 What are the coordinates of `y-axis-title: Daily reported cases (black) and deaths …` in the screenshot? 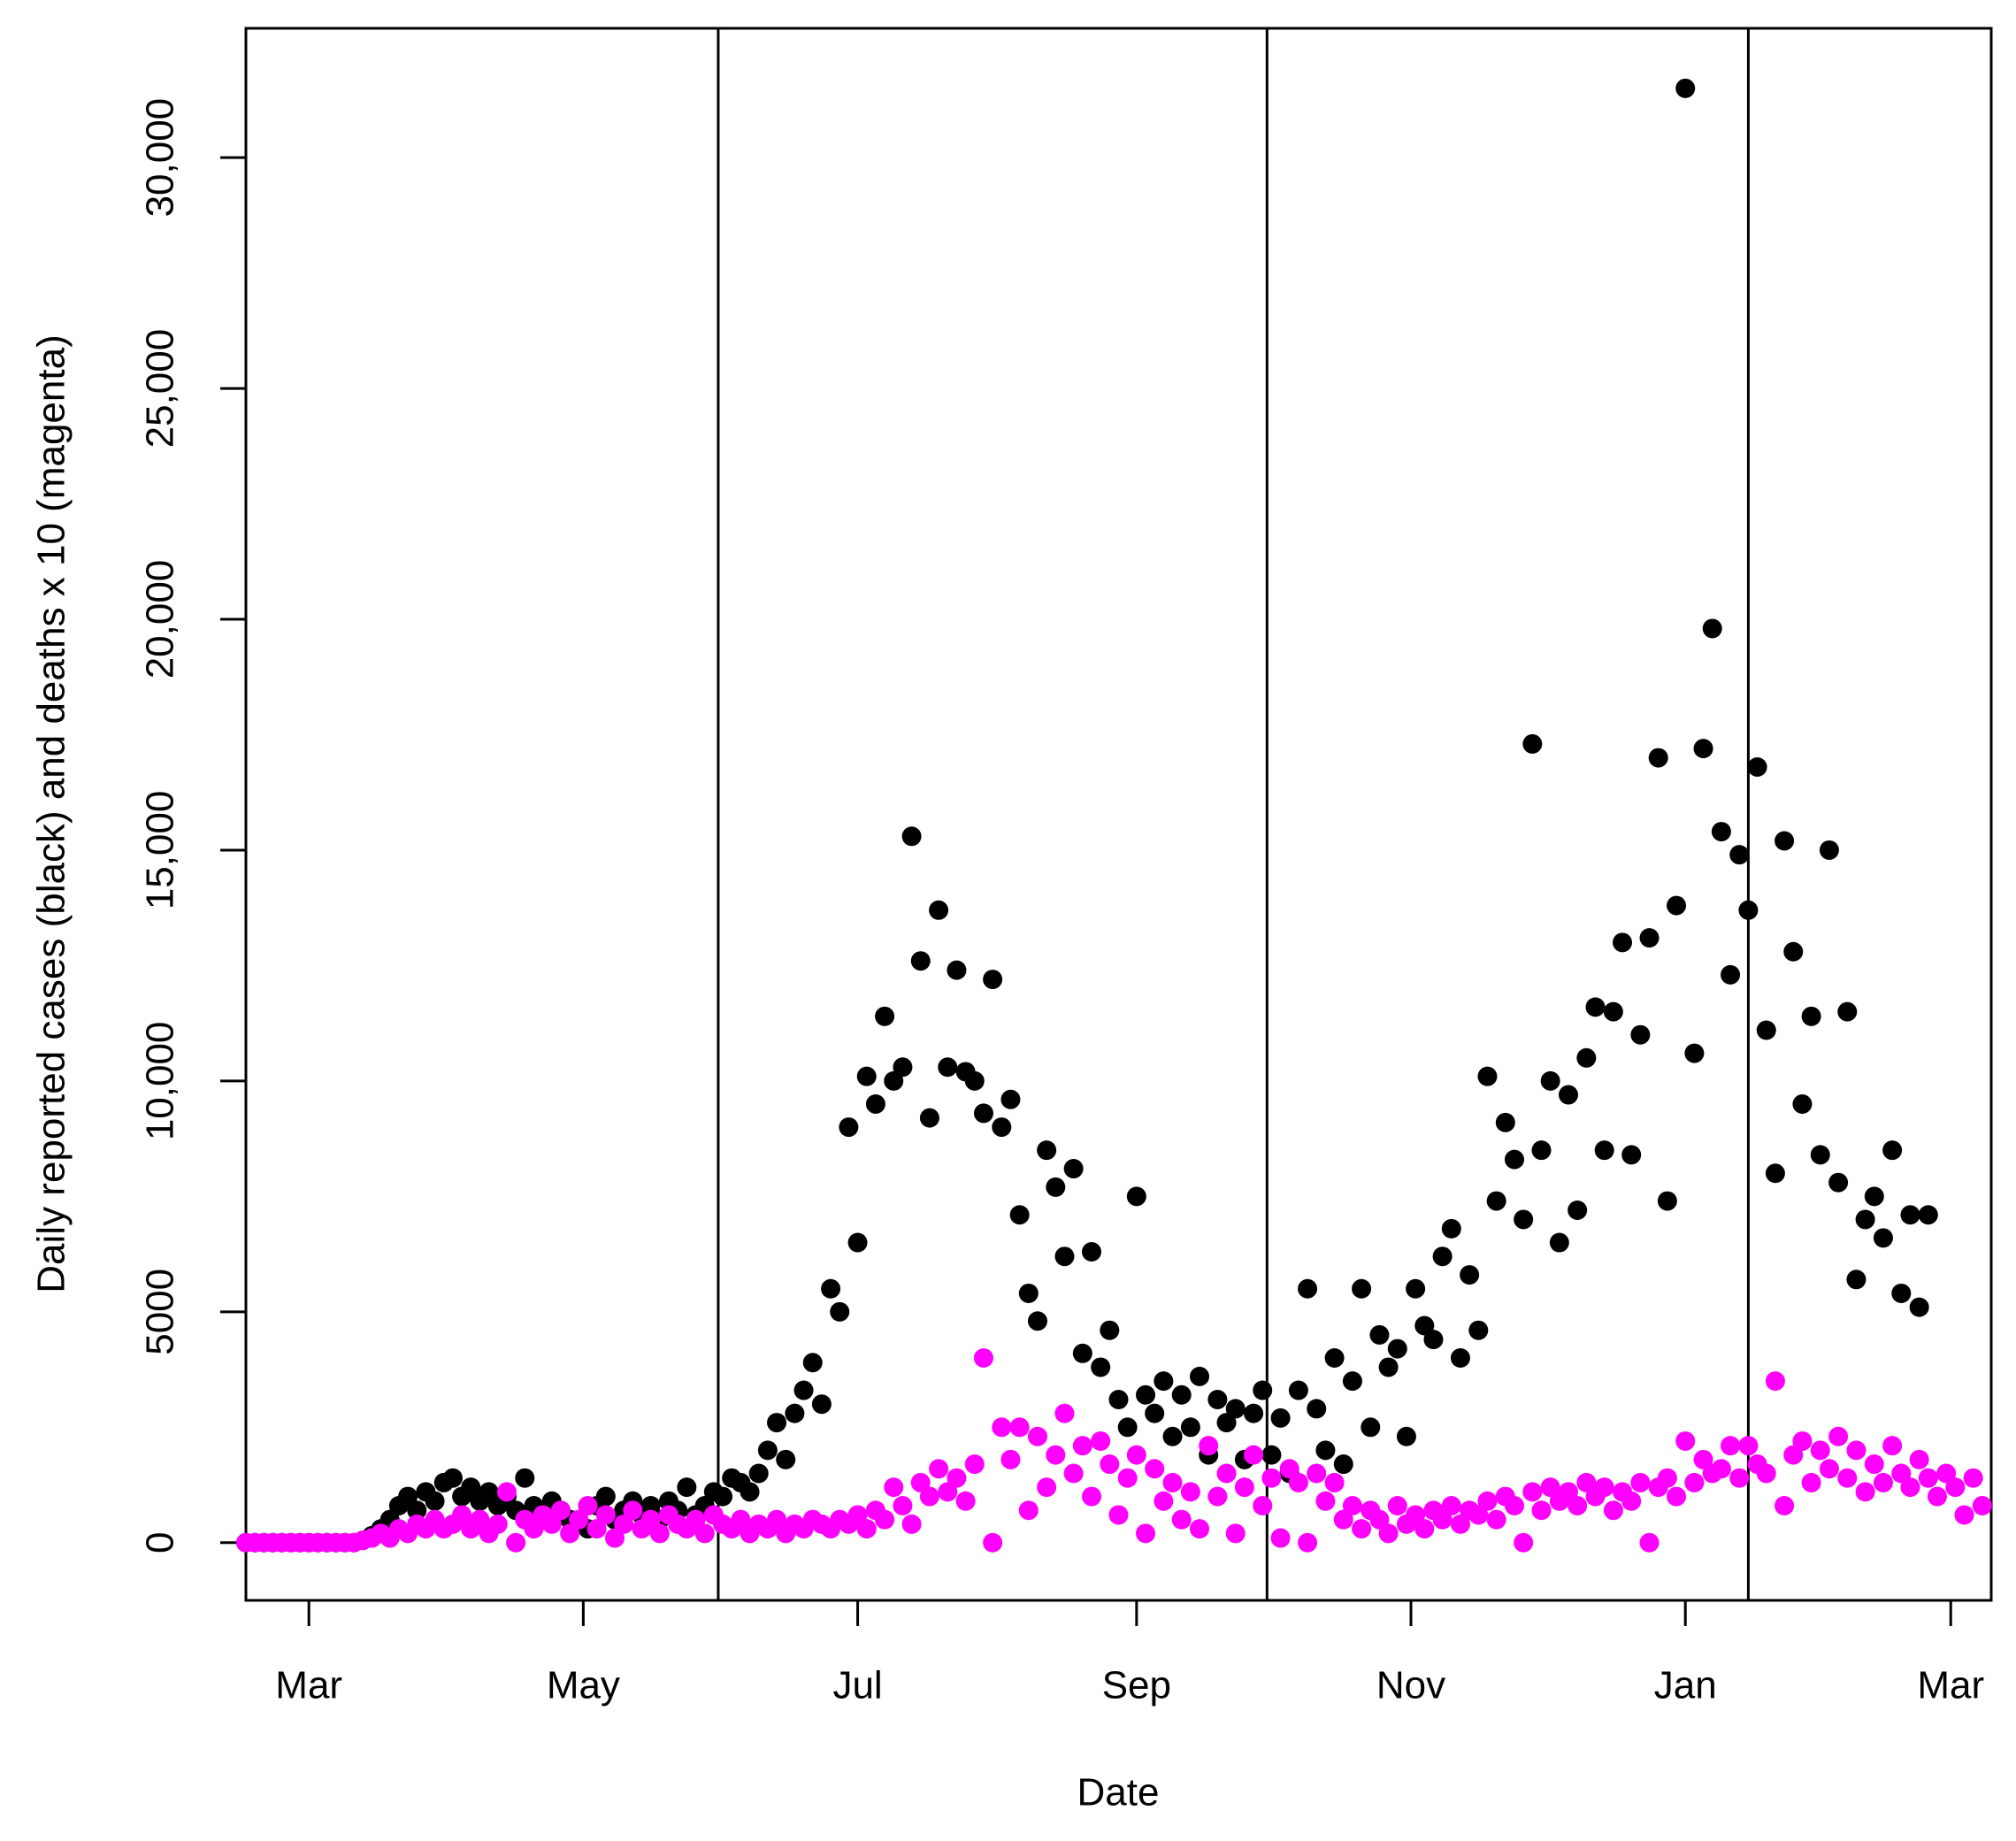 It's located at (51, 813).